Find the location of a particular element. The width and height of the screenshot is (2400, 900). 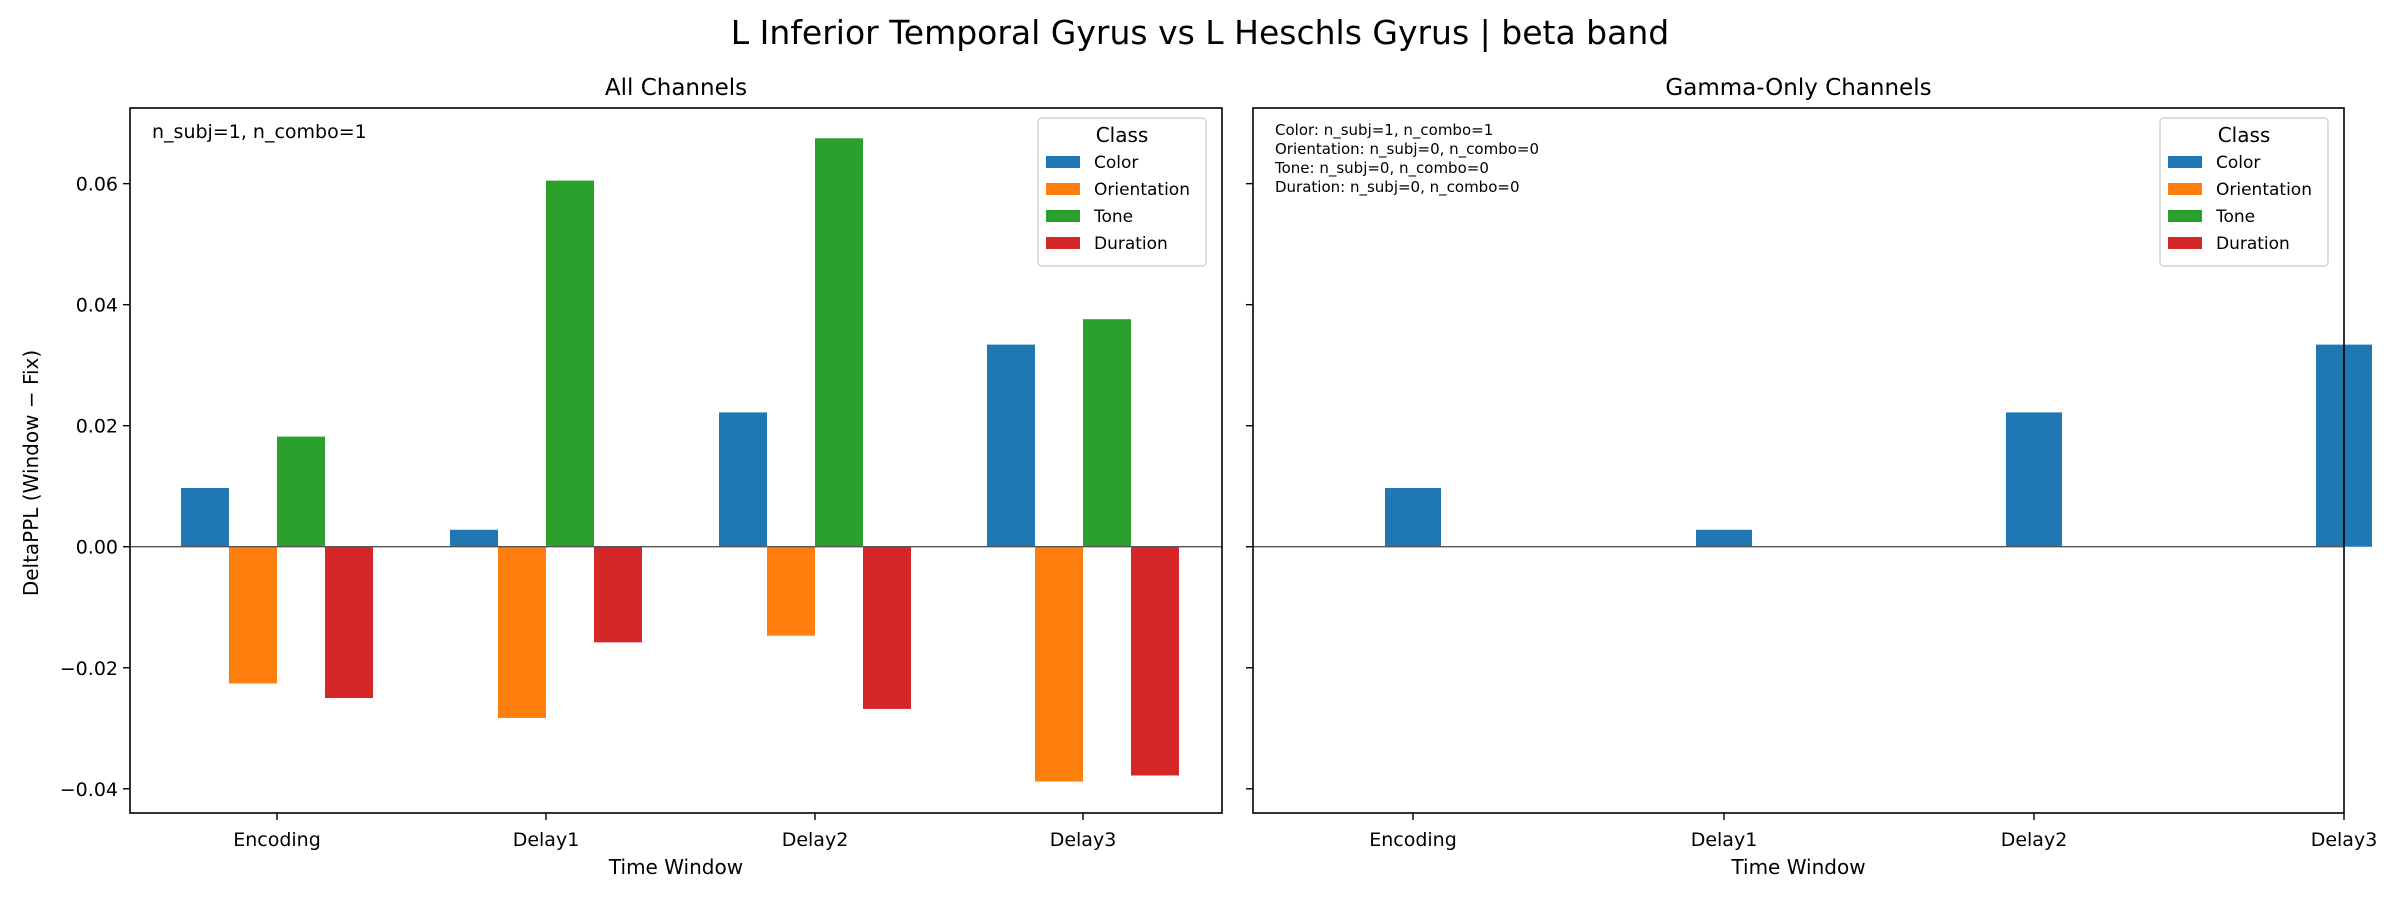

panel-title: All Channels is located at coordinates (676, 88).